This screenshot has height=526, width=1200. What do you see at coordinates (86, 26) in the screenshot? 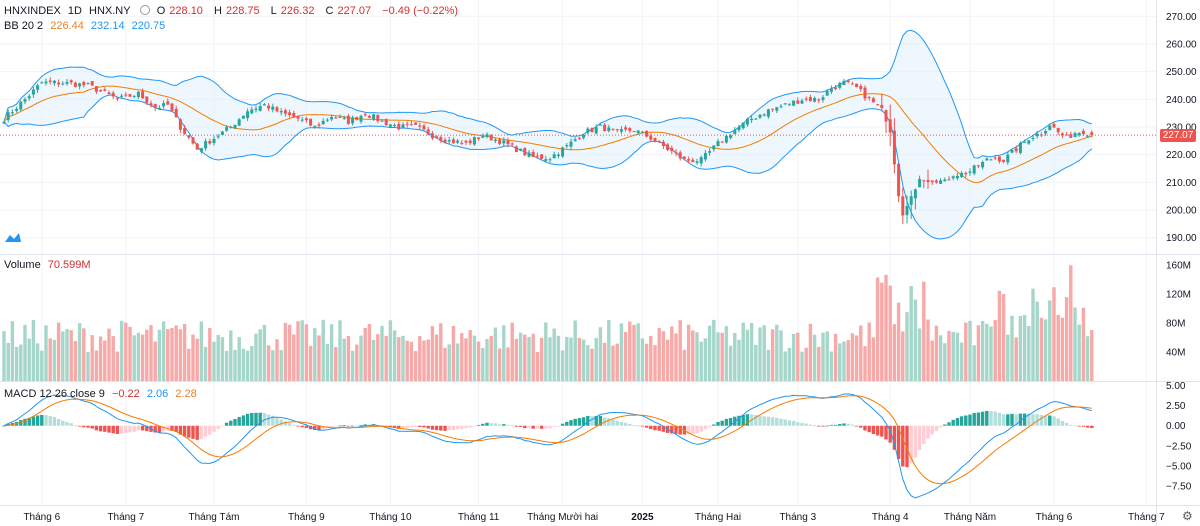
I see `bb-legend: BB 20 2 226.44 232.14 220.75` at bounding box center [86, 26].